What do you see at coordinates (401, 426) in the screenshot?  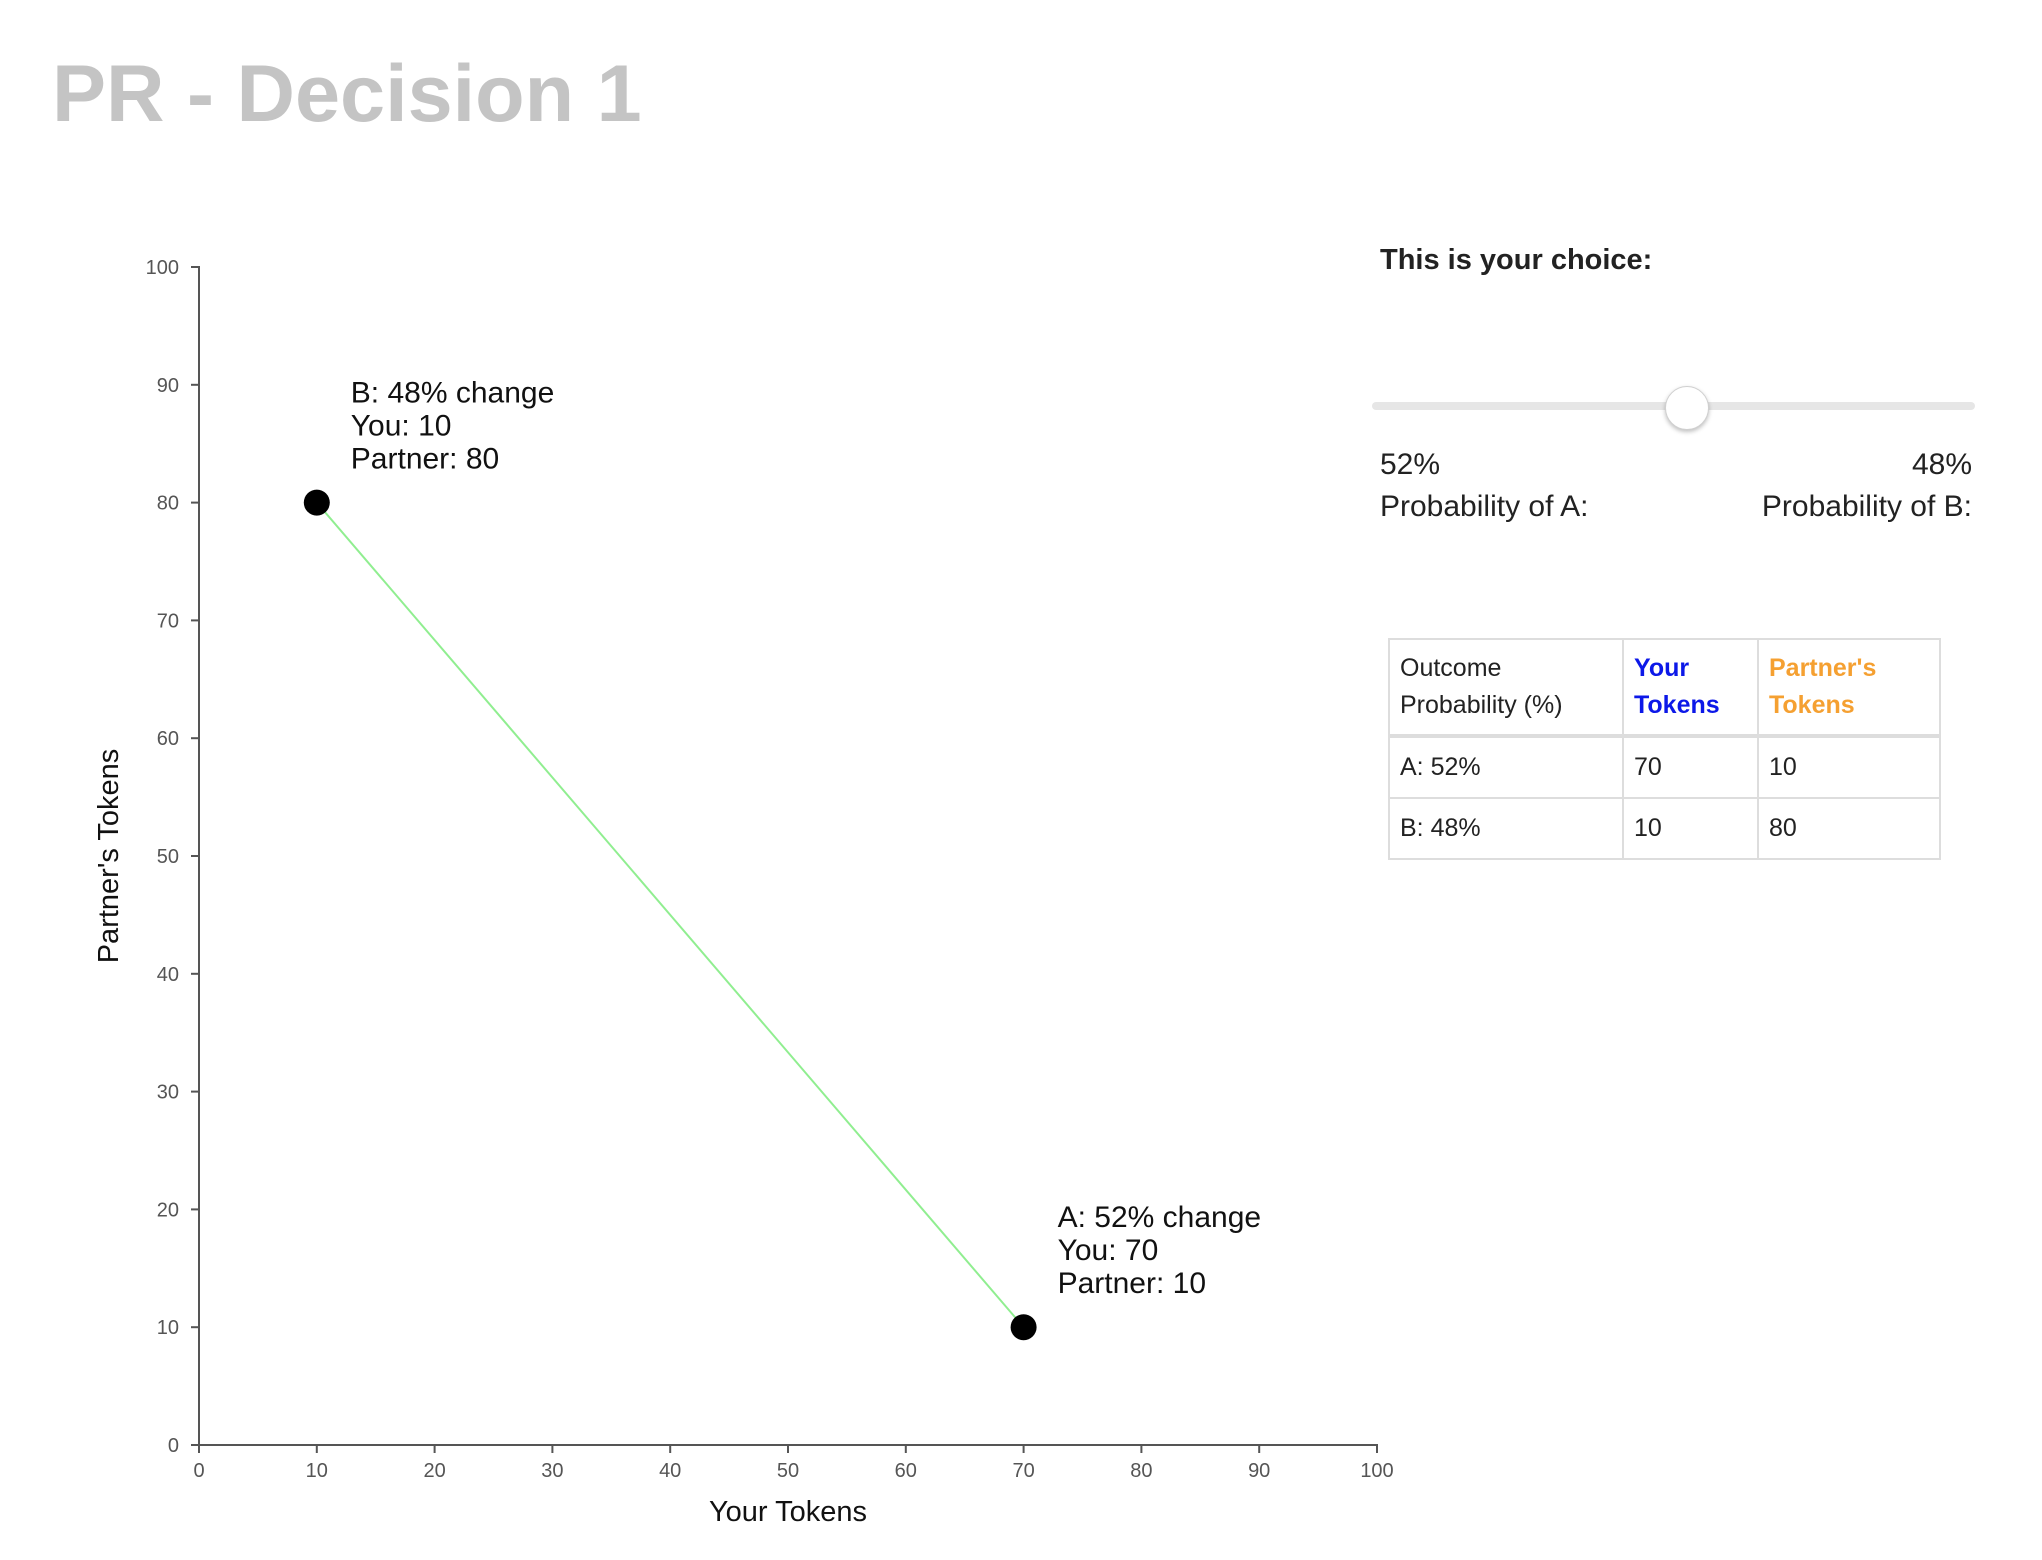 I see `annotation-line: You: 10` at bounding box center [401, 426].